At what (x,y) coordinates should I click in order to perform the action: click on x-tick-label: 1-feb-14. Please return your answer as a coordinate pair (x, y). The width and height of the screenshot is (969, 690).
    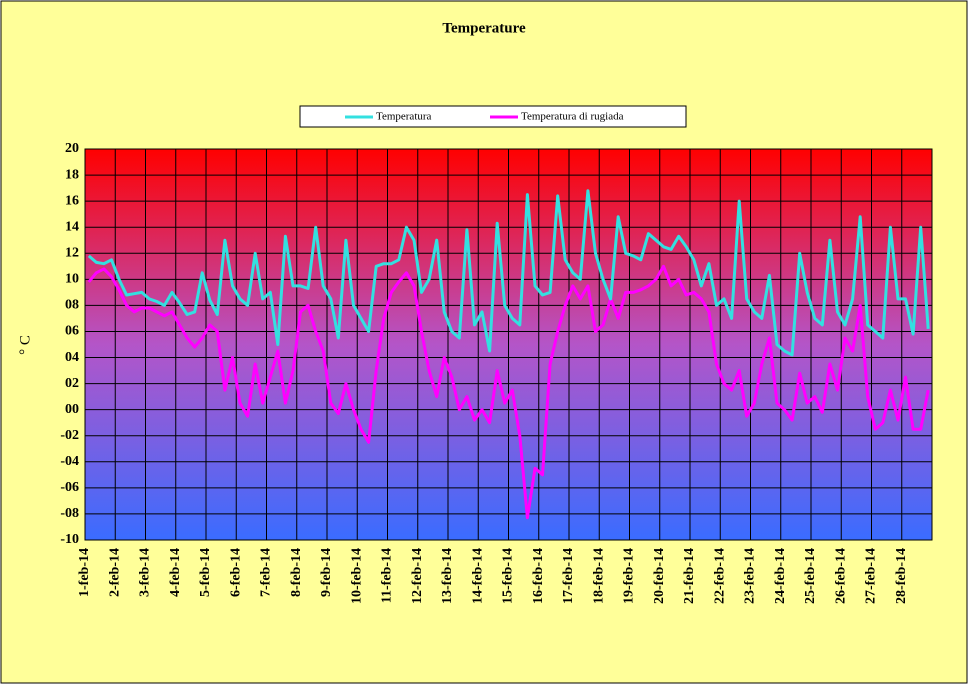
    Looking at the image, I should click on (84, 572).